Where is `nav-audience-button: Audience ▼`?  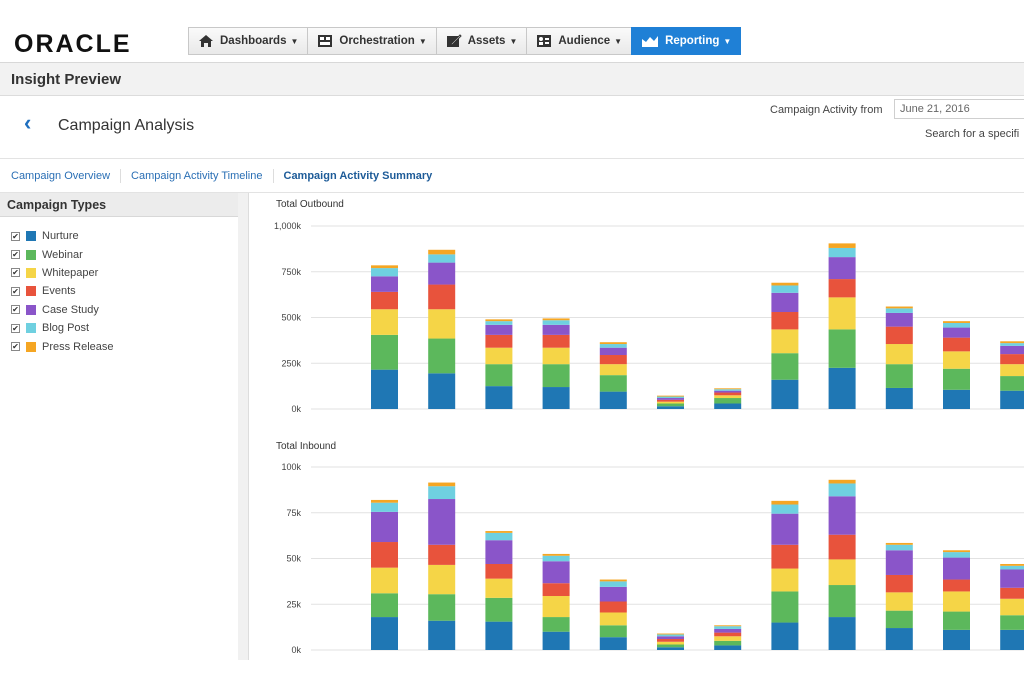 nav-audience-button: Audience ▼ is located at coordinates (579, 41).